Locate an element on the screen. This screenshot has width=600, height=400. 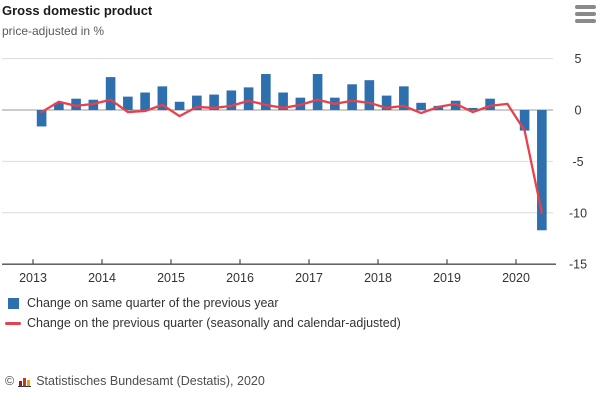
bar-2019-Q2 is located at coordinates (473, 108).